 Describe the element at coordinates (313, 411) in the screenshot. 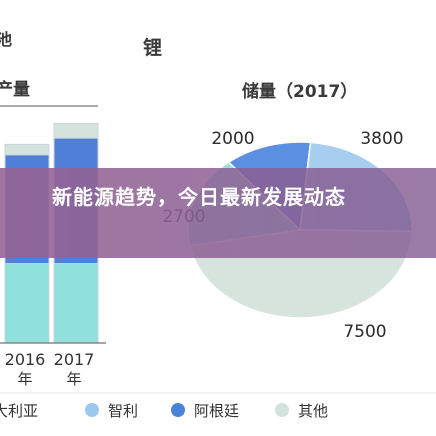

I see `legend-label-3: 其他` at that location.